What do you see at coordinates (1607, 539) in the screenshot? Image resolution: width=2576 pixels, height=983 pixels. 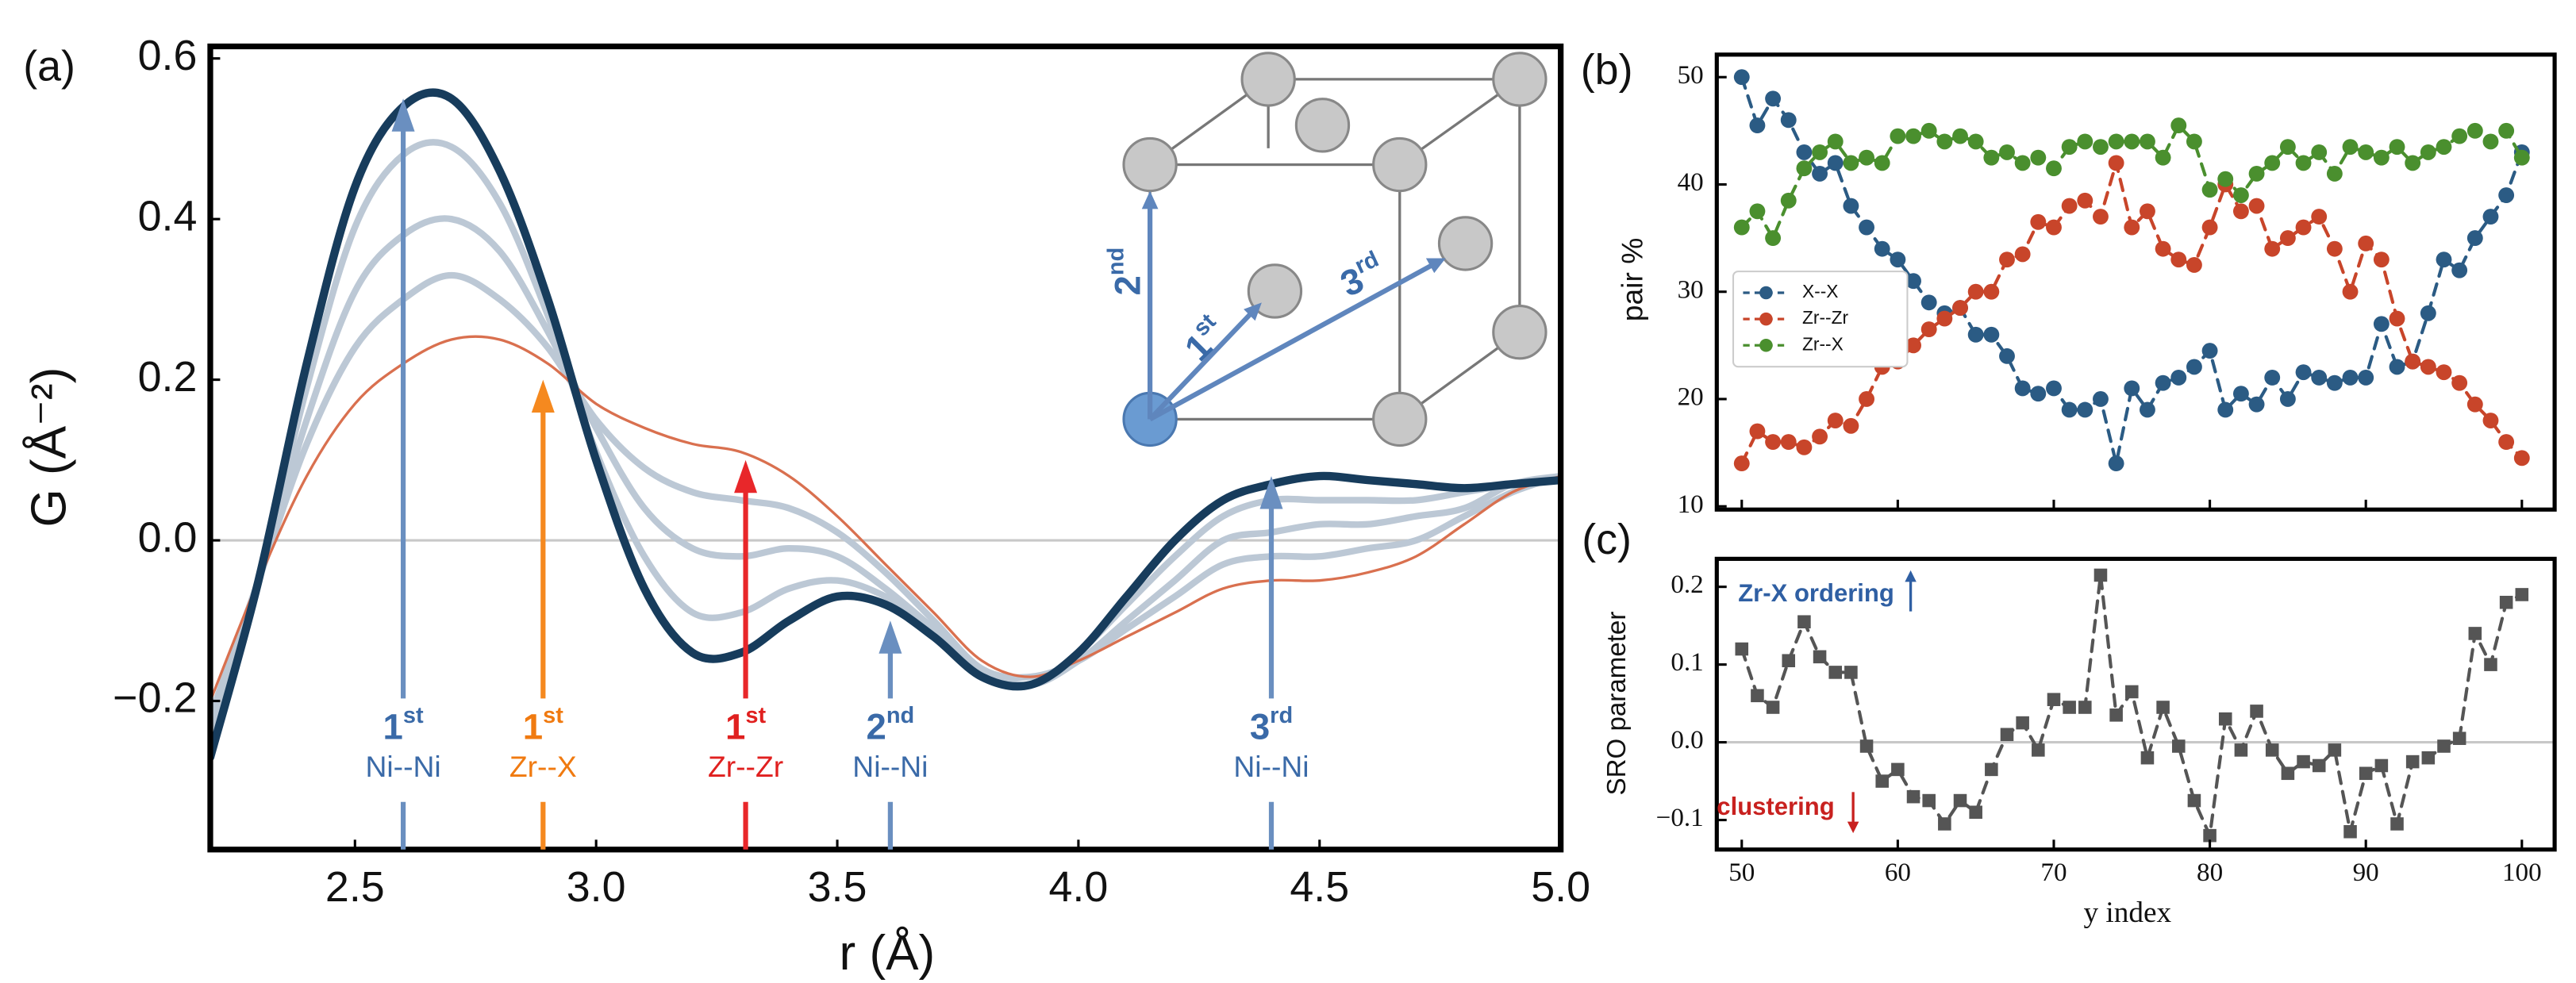 I see `panel-label: (c)` at bounding box center [1607, 539].